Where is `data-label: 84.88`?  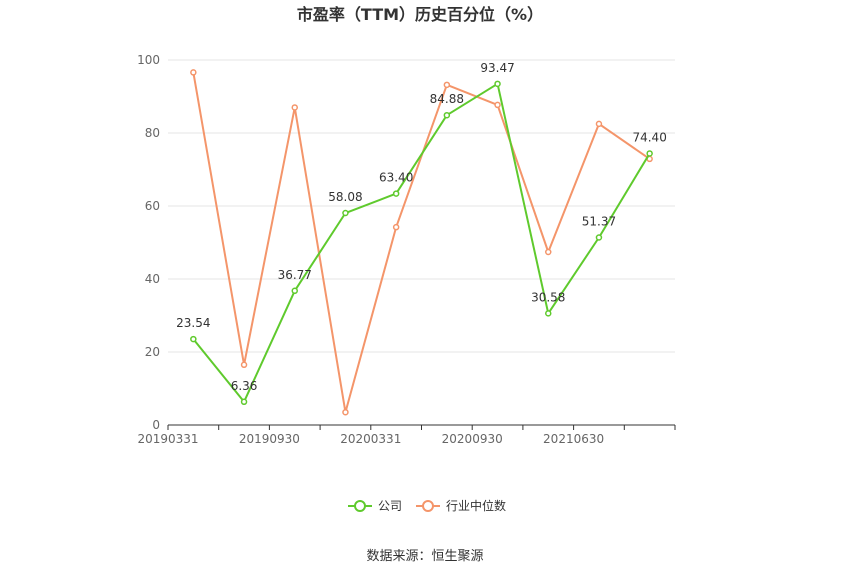
data-label: 84.88 is located at coordinates (447, 99).